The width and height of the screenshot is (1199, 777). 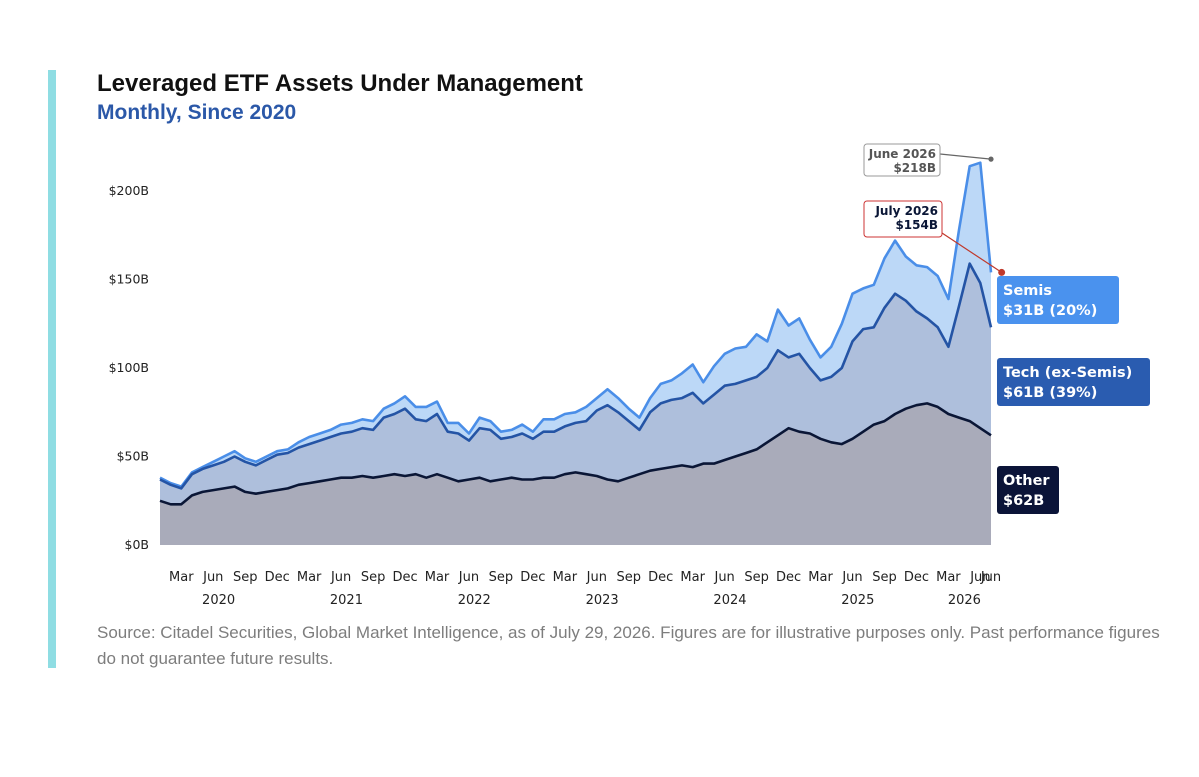 I want to click on y-tick-label: $200B, so click(x=129, y=190).